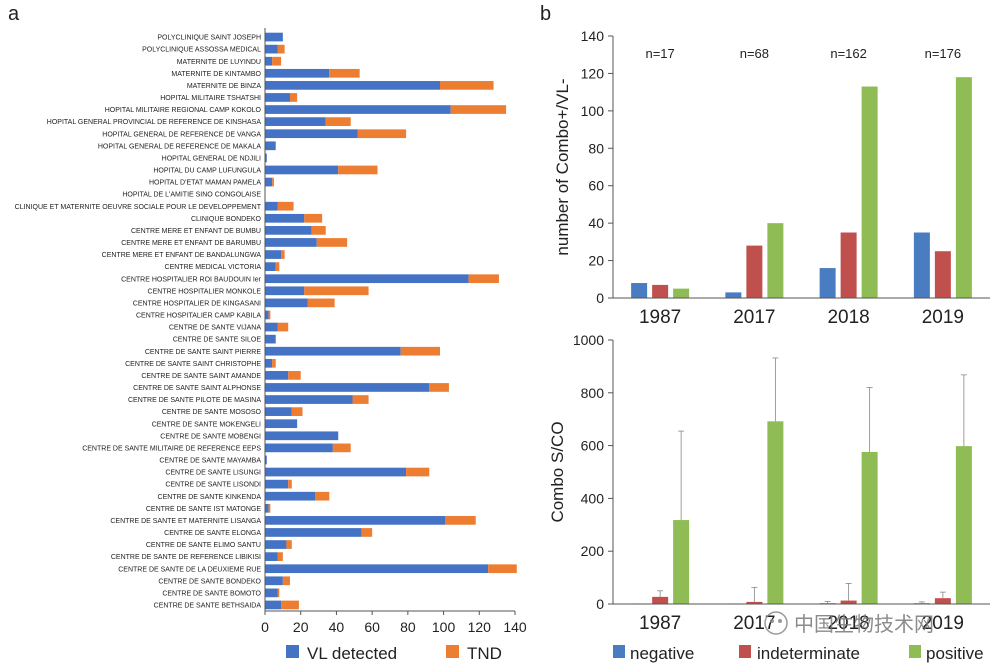  What do you see at coordinates (213, 485) in the screenshot?
I see `category-label: CENTRE DE SANTE LISONDI` at bounding box center [213, 485].